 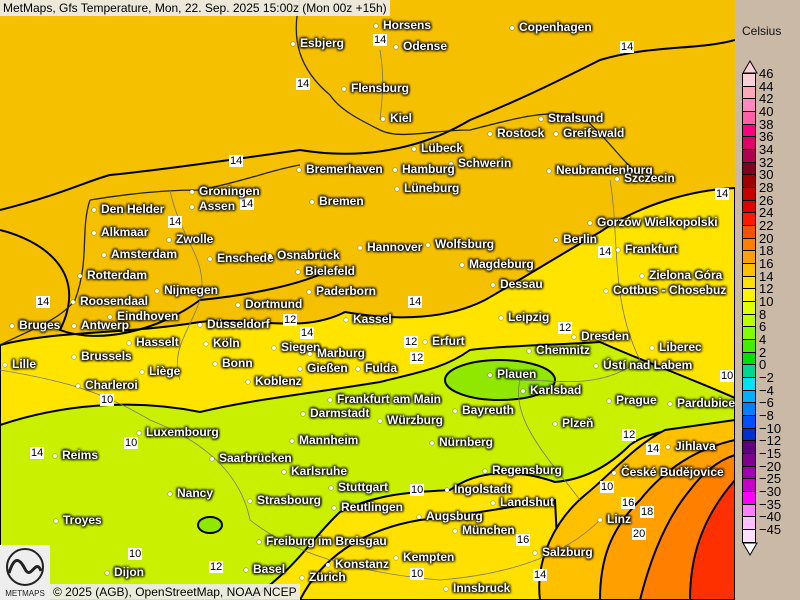 I want to click on city-label: Kassel, so click(x=368, y=319).